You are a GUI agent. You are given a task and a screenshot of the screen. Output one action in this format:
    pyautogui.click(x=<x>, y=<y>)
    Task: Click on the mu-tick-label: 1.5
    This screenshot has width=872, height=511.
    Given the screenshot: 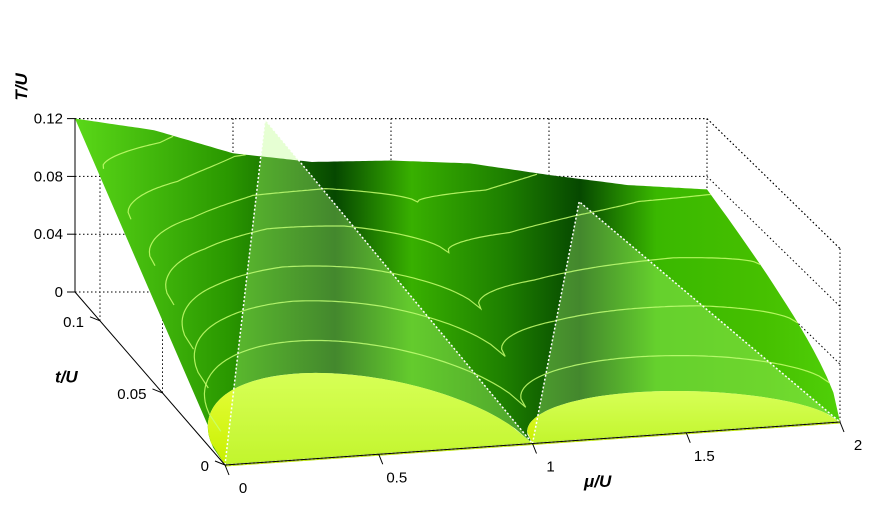 What is the action you would take?
    pyautogui.click(x=704, y=456)
    